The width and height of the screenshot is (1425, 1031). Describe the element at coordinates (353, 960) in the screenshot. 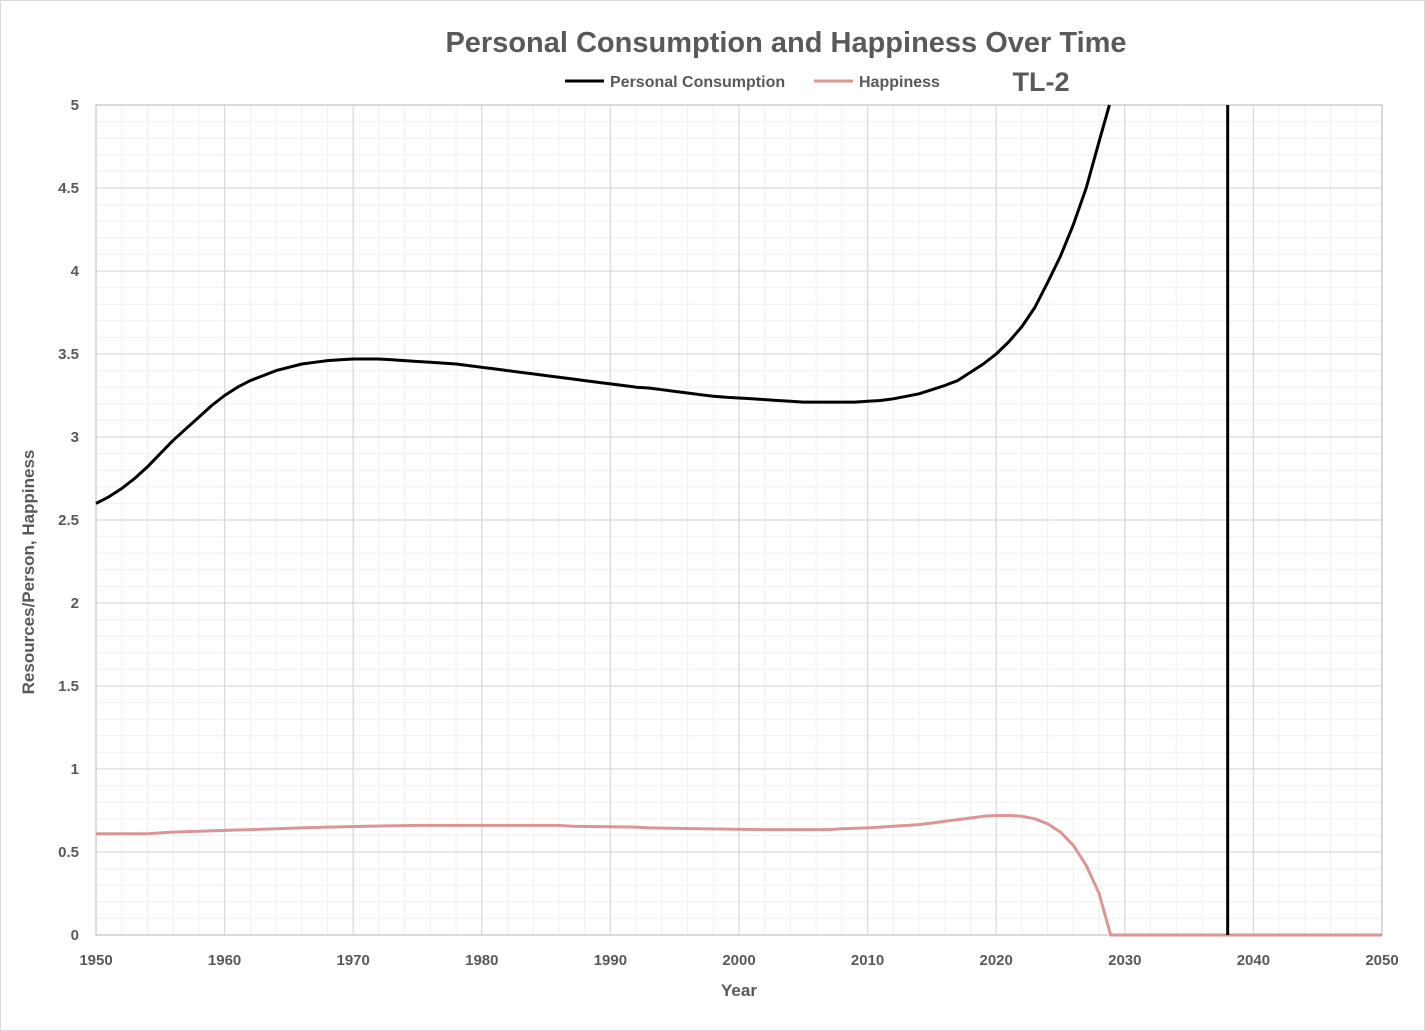

I see `x-tick-label: 1970` at that location.